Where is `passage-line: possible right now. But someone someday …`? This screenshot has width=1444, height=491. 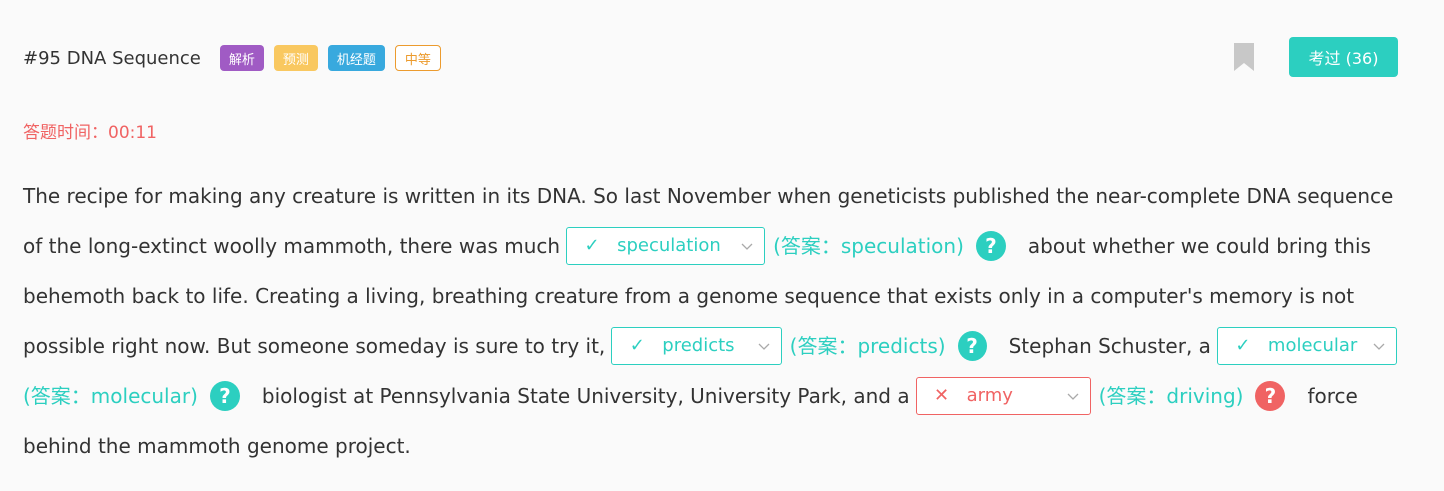
passage-line: possible right now. But someone someday … is located at coordinates (713, 346).